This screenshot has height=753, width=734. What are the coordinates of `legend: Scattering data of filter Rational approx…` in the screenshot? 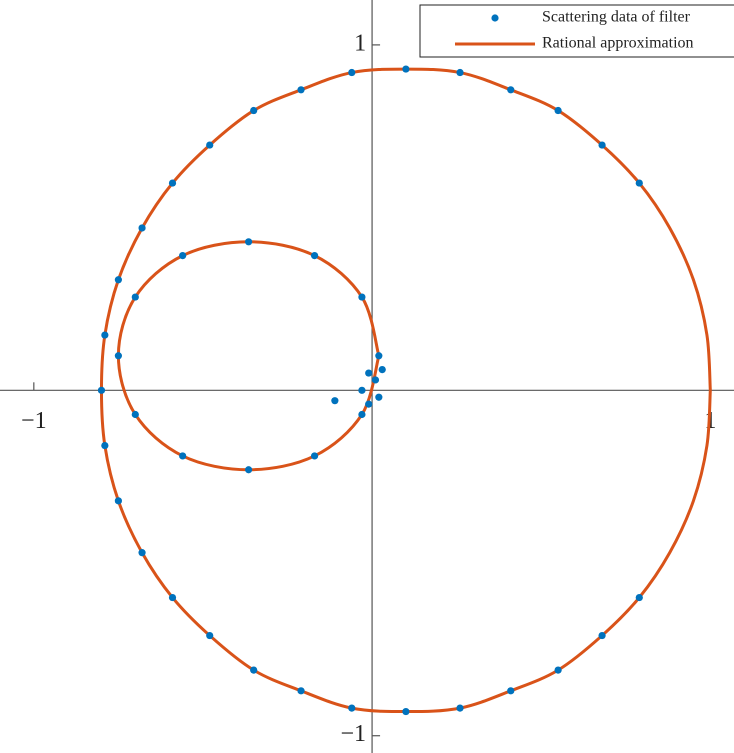 It's located at (576, 31).